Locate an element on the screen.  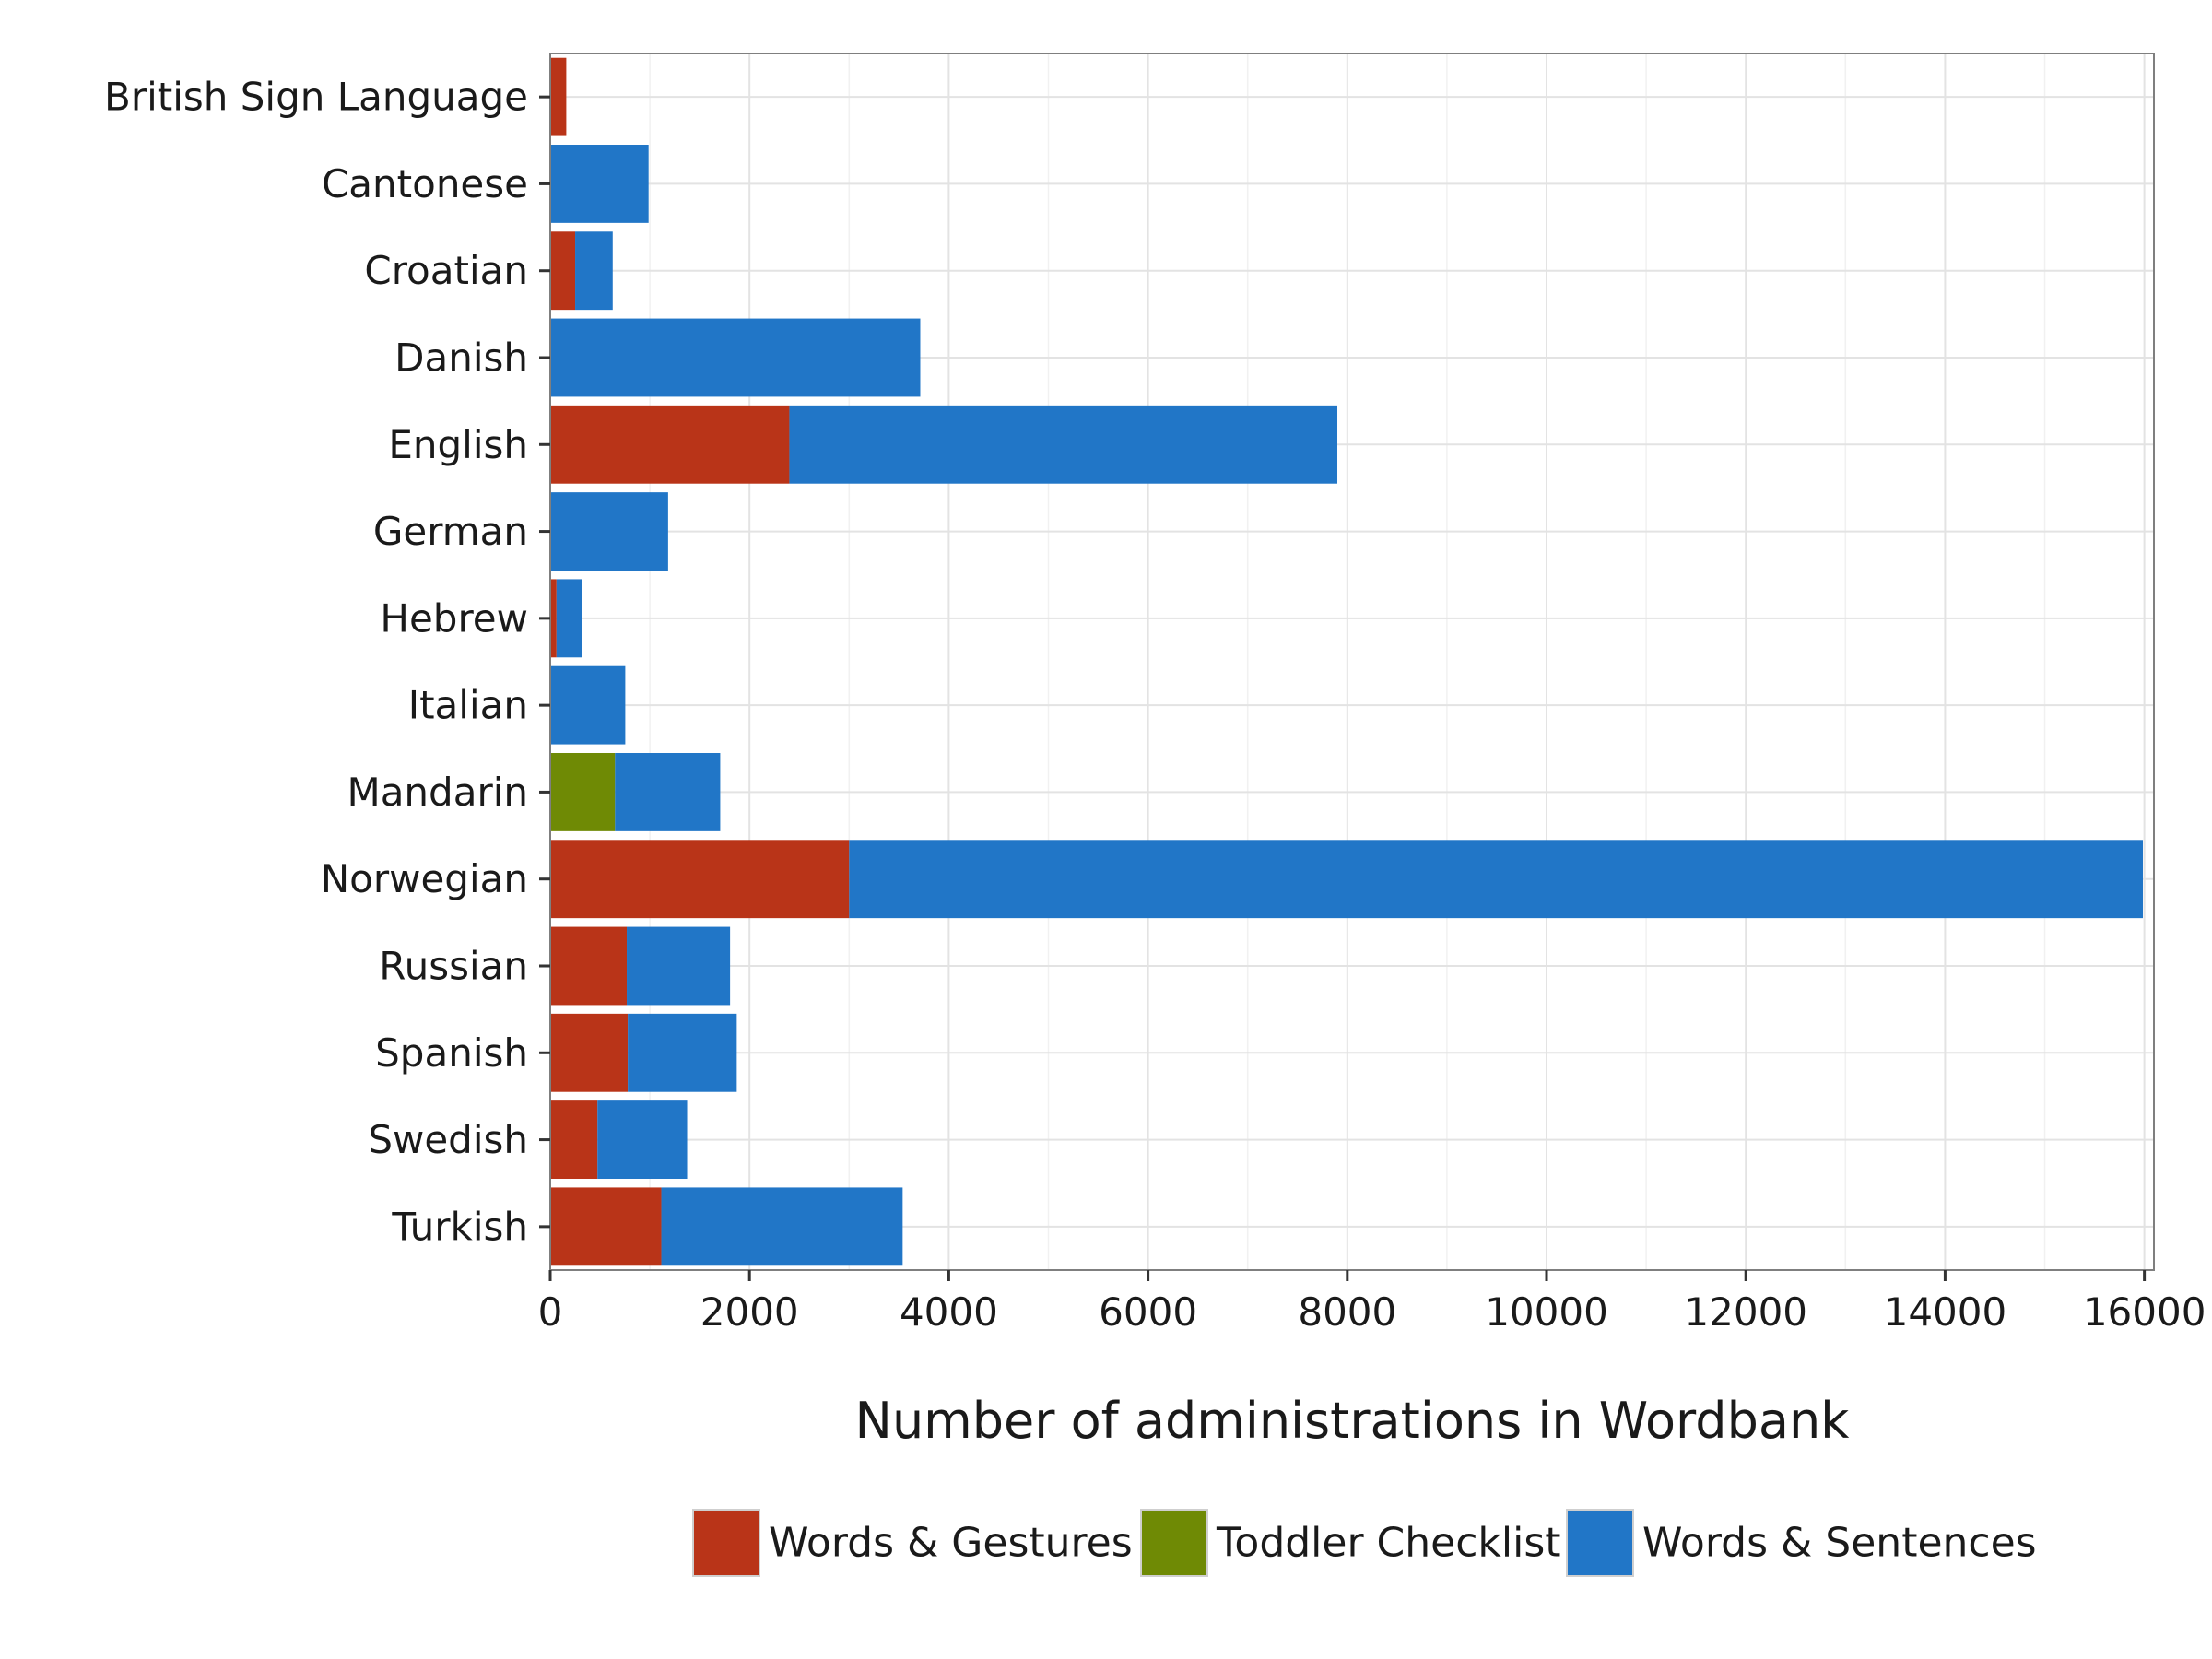
category-label: Mandarin is located at coordinates (437, 792).